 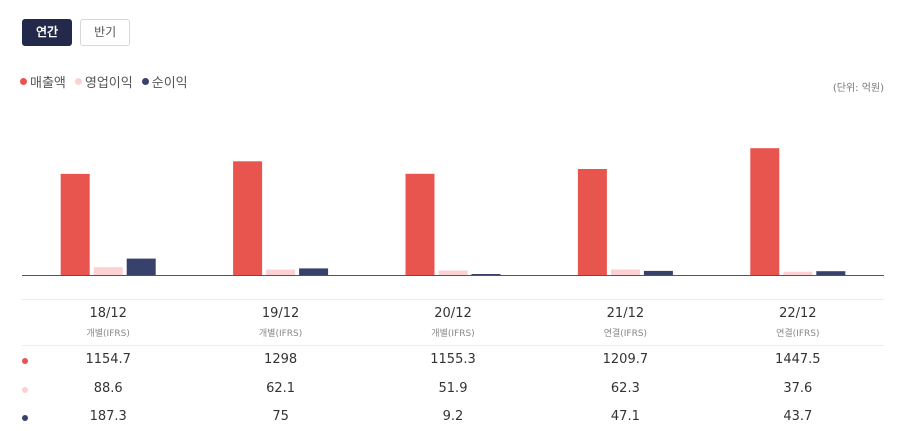 I want to click on value-operating-profit: 62.1, so click(x=281, y=388).